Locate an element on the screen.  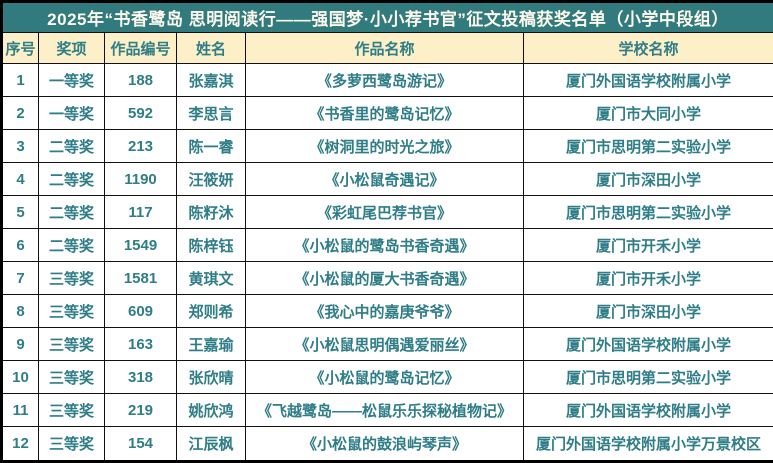
table-row: 5 二等奖 117 陈籽沐 《彩虹尾巴荐书官》 厦门市思明第二实验小学 is located at coordinates (387, 212).